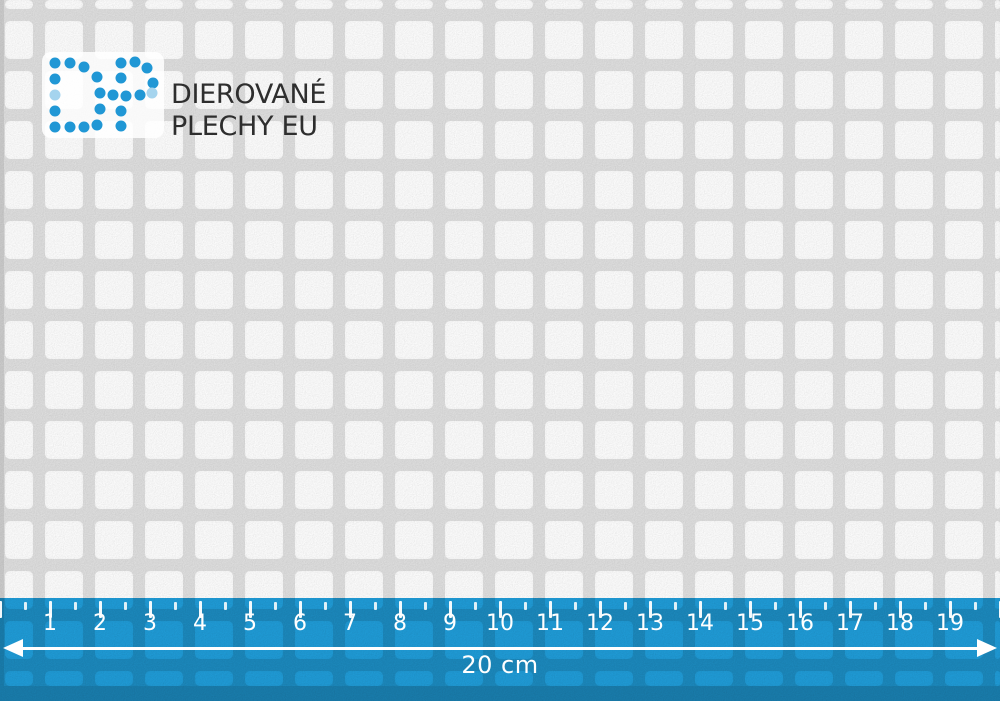  I want to click on ruler-number: 14, so click(700, 623).